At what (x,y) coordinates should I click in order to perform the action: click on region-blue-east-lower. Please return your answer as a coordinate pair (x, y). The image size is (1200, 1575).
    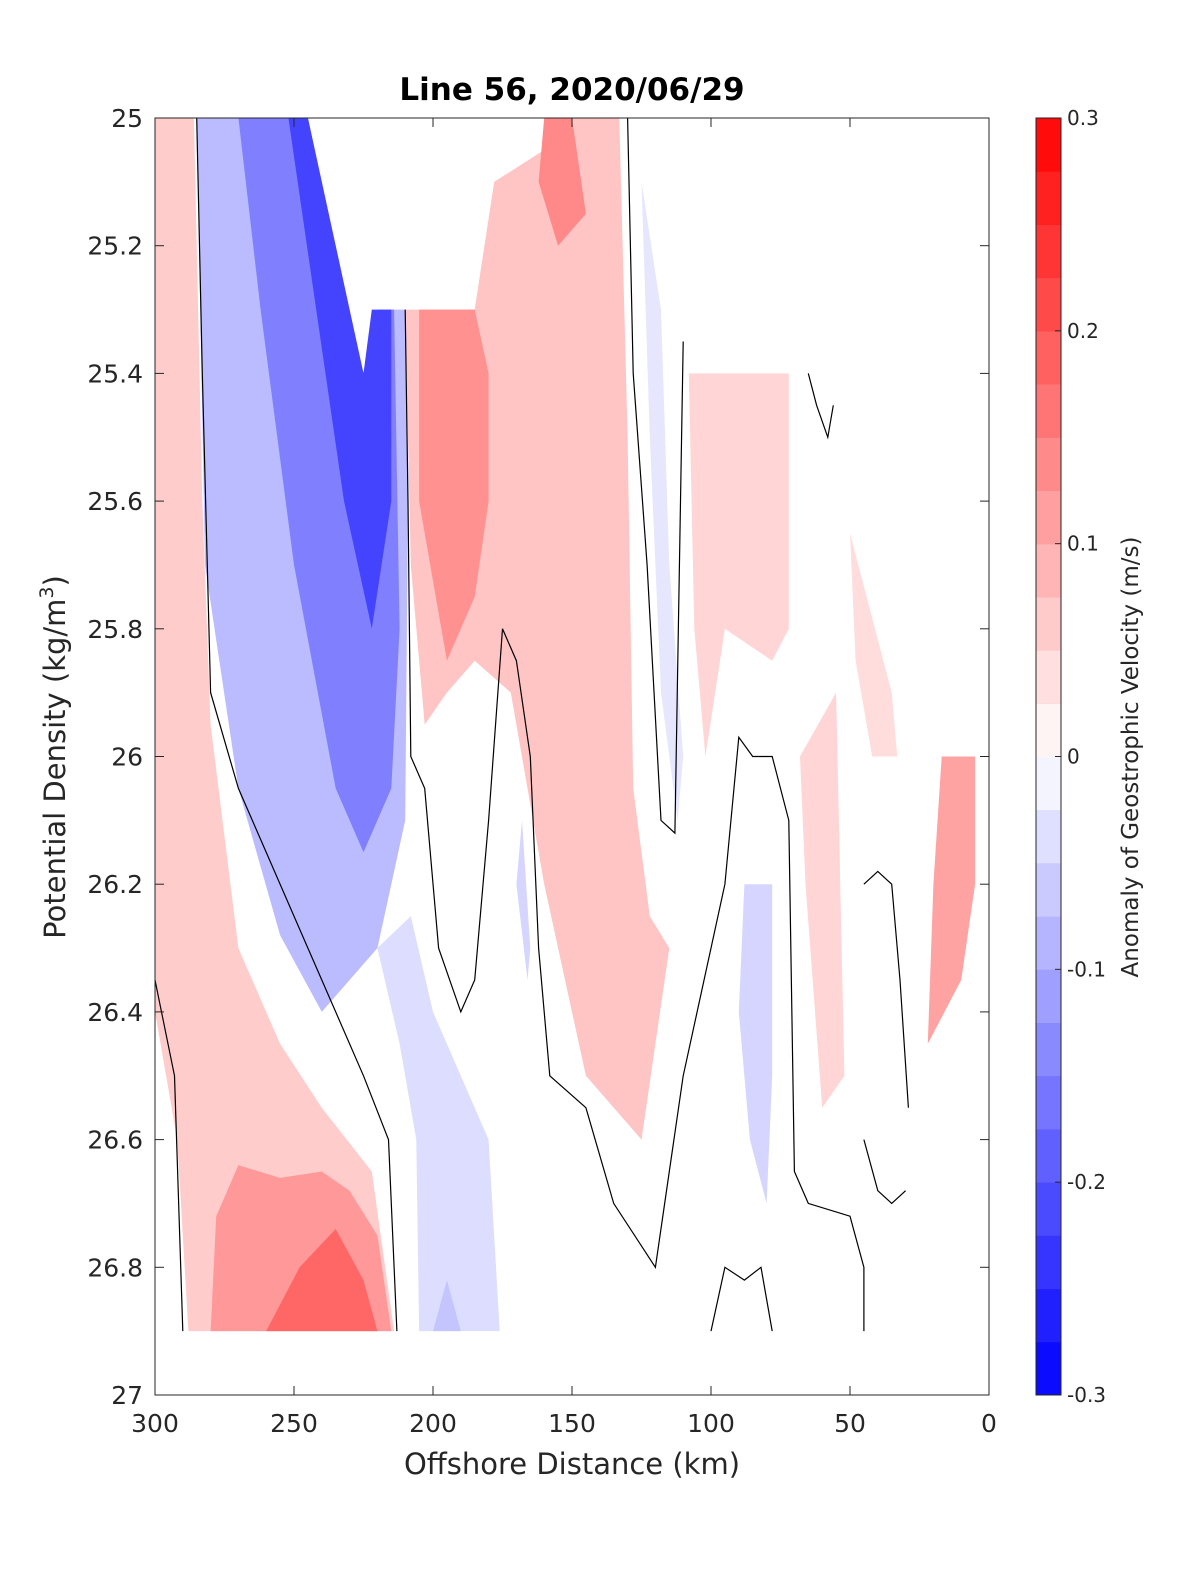
    Looking at the image, I should click on (755, 1044).